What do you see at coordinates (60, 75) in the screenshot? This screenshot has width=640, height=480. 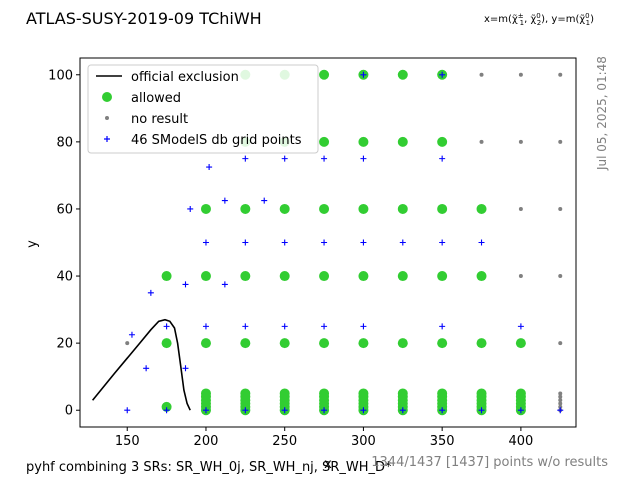 I see `y-tick-label: 100` at bounding box center [60, 75].